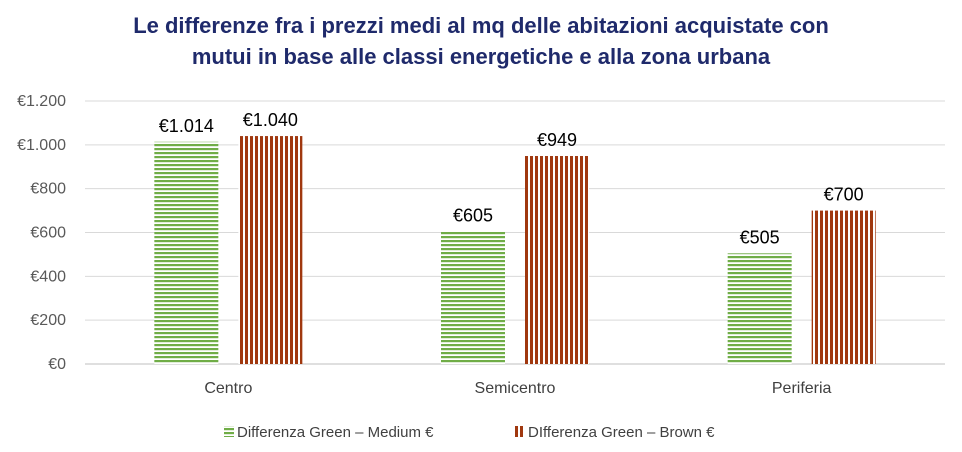 The height and width of the screenshot is (452, 962). I want to click on y-tick-label: €0, so click(57, 364).